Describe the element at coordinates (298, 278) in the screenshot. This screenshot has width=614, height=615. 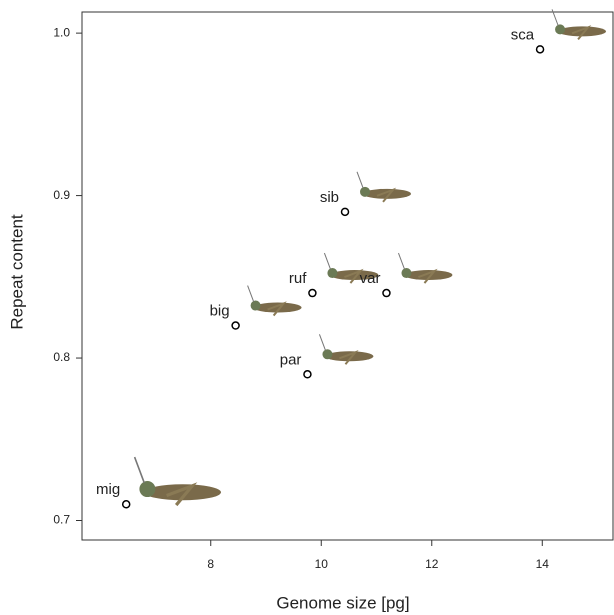
I see `point-label: ruf` at that location.